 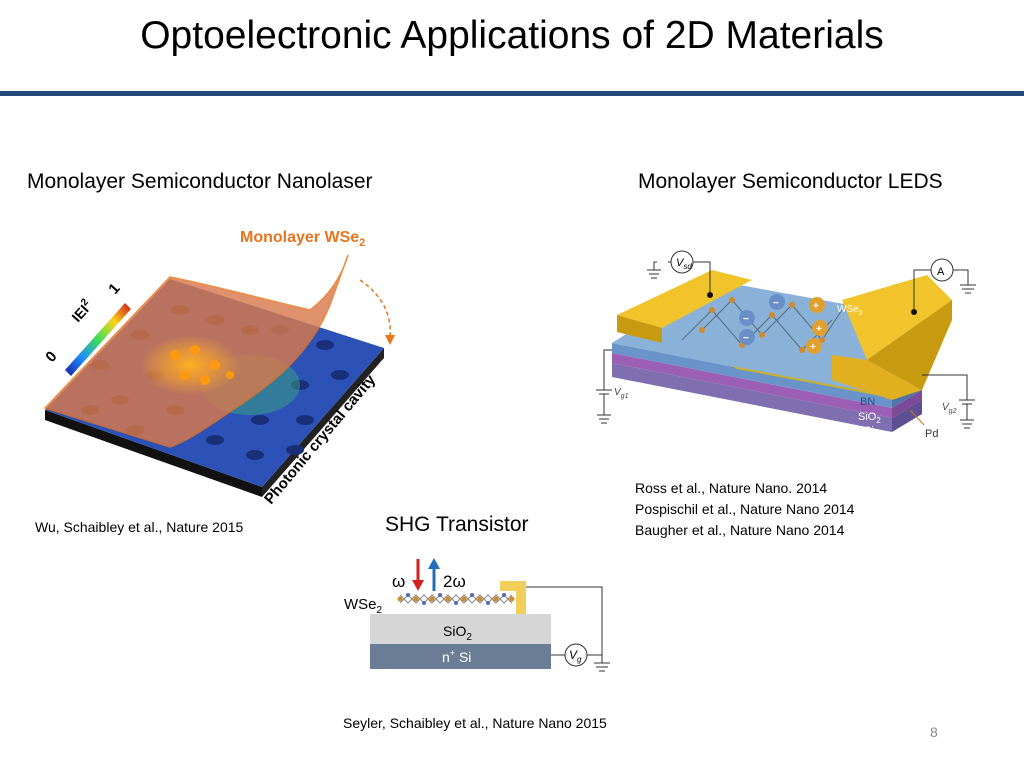 I want to click on wse2-label: Monolayer WSe2, so click(x=302, y=239).